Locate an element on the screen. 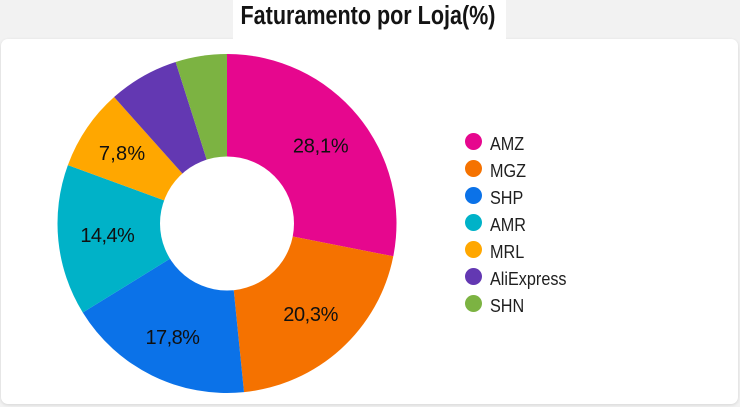 This screenshot has height=407, width=740. svg-text: 14,4% is located at coordinates (107, 236).